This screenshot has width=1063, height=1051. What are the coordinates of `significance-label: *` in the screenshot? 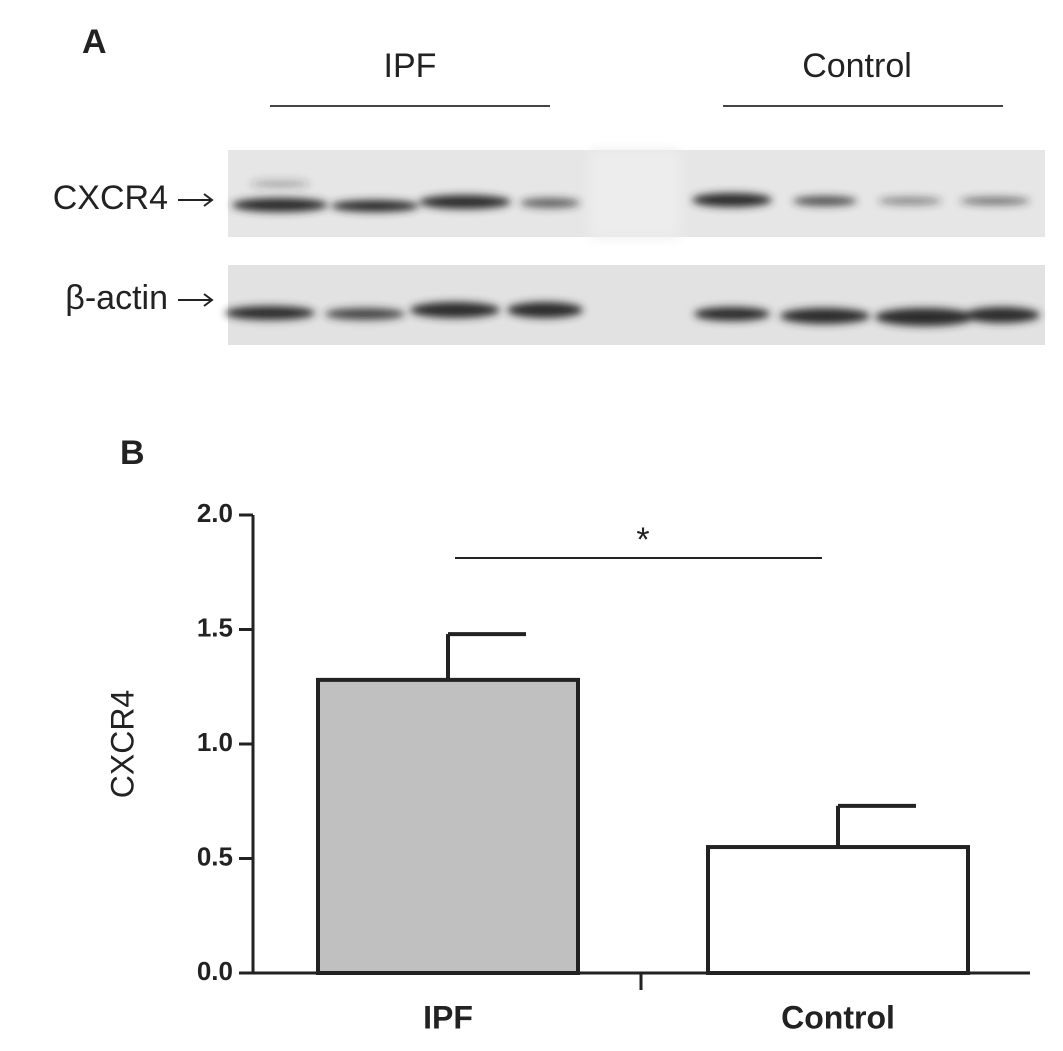 It's located at (642, 540).